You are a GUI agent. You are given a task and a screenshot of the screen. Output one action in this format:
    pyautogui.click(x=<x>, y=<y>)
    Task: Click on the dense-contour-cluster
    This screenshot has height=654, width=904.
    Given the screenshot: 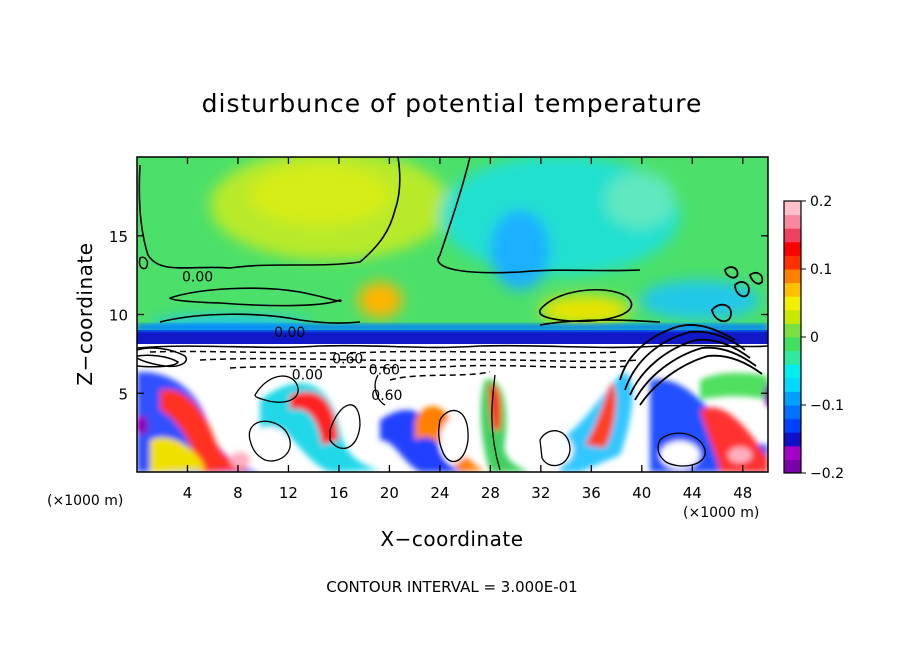 What is the action you would take?
    pyautogui.click(x=691, y=336)
    